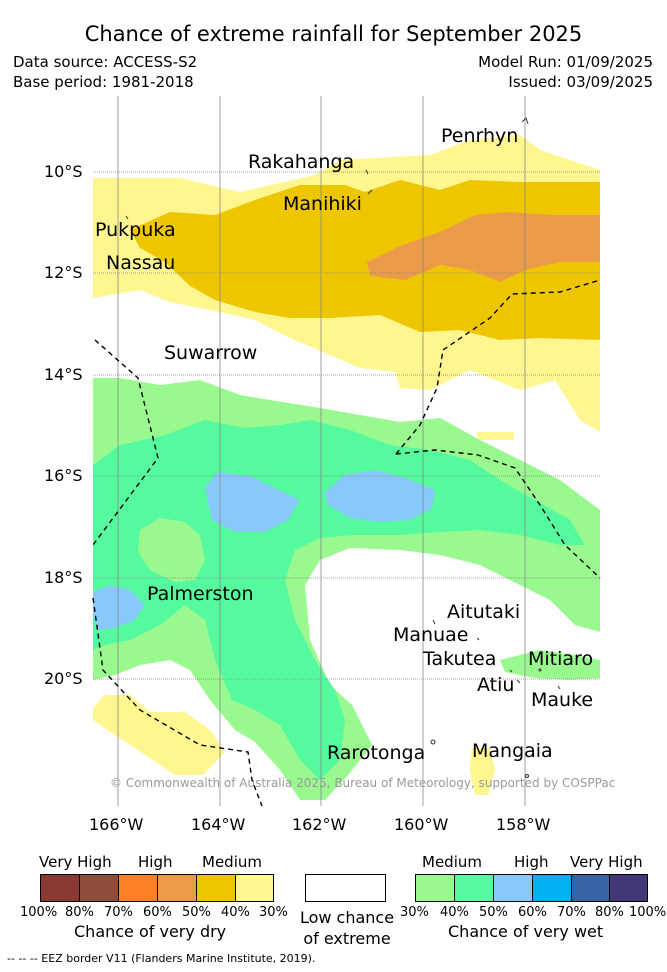 The width and height of the screenshot is (667, 972). Describe the element at coordinates (380, 496) in the screenshot. I see `wet-higher-area-east` at that location.